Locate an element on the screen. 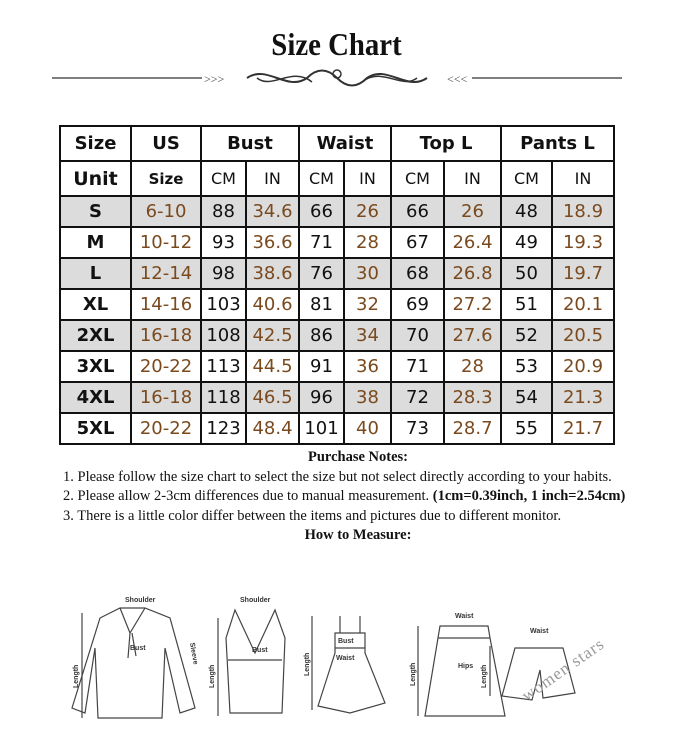  value-cell: 96 is located at coordinates (321, 397).